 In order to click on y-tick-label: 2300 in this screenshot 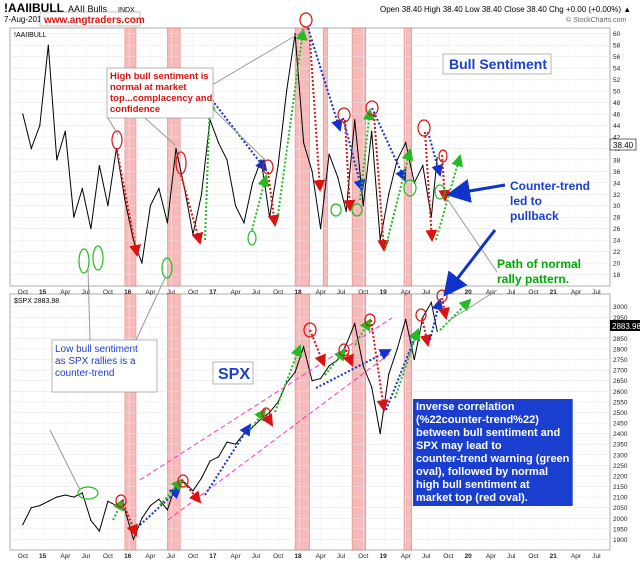, I will do `click(620, 455)`.